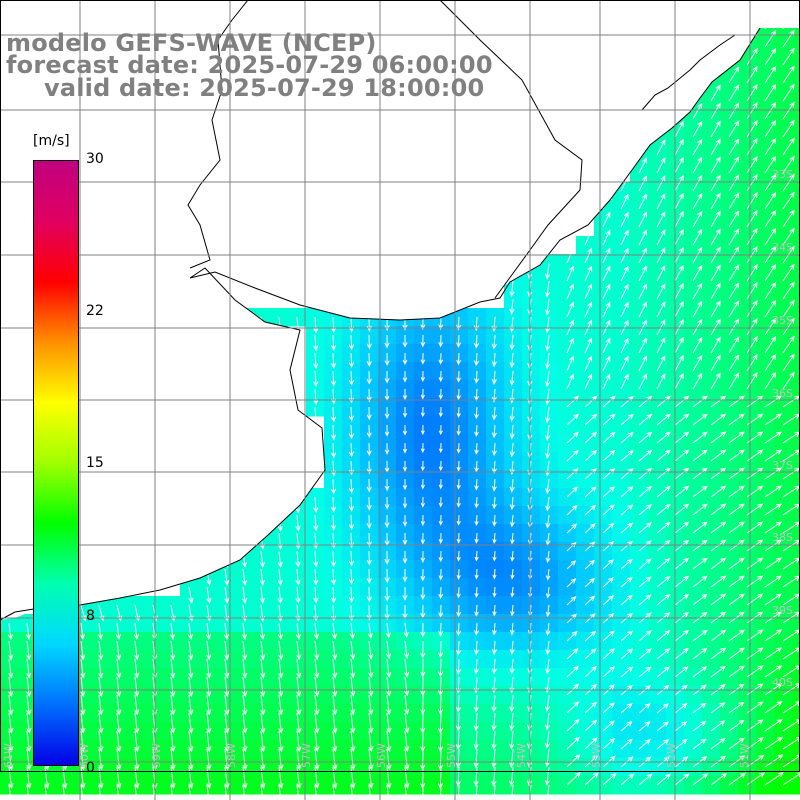  Describe the element at coordinates (782, 682) in the screenshot. I see `lat-label: 40S` at that location.